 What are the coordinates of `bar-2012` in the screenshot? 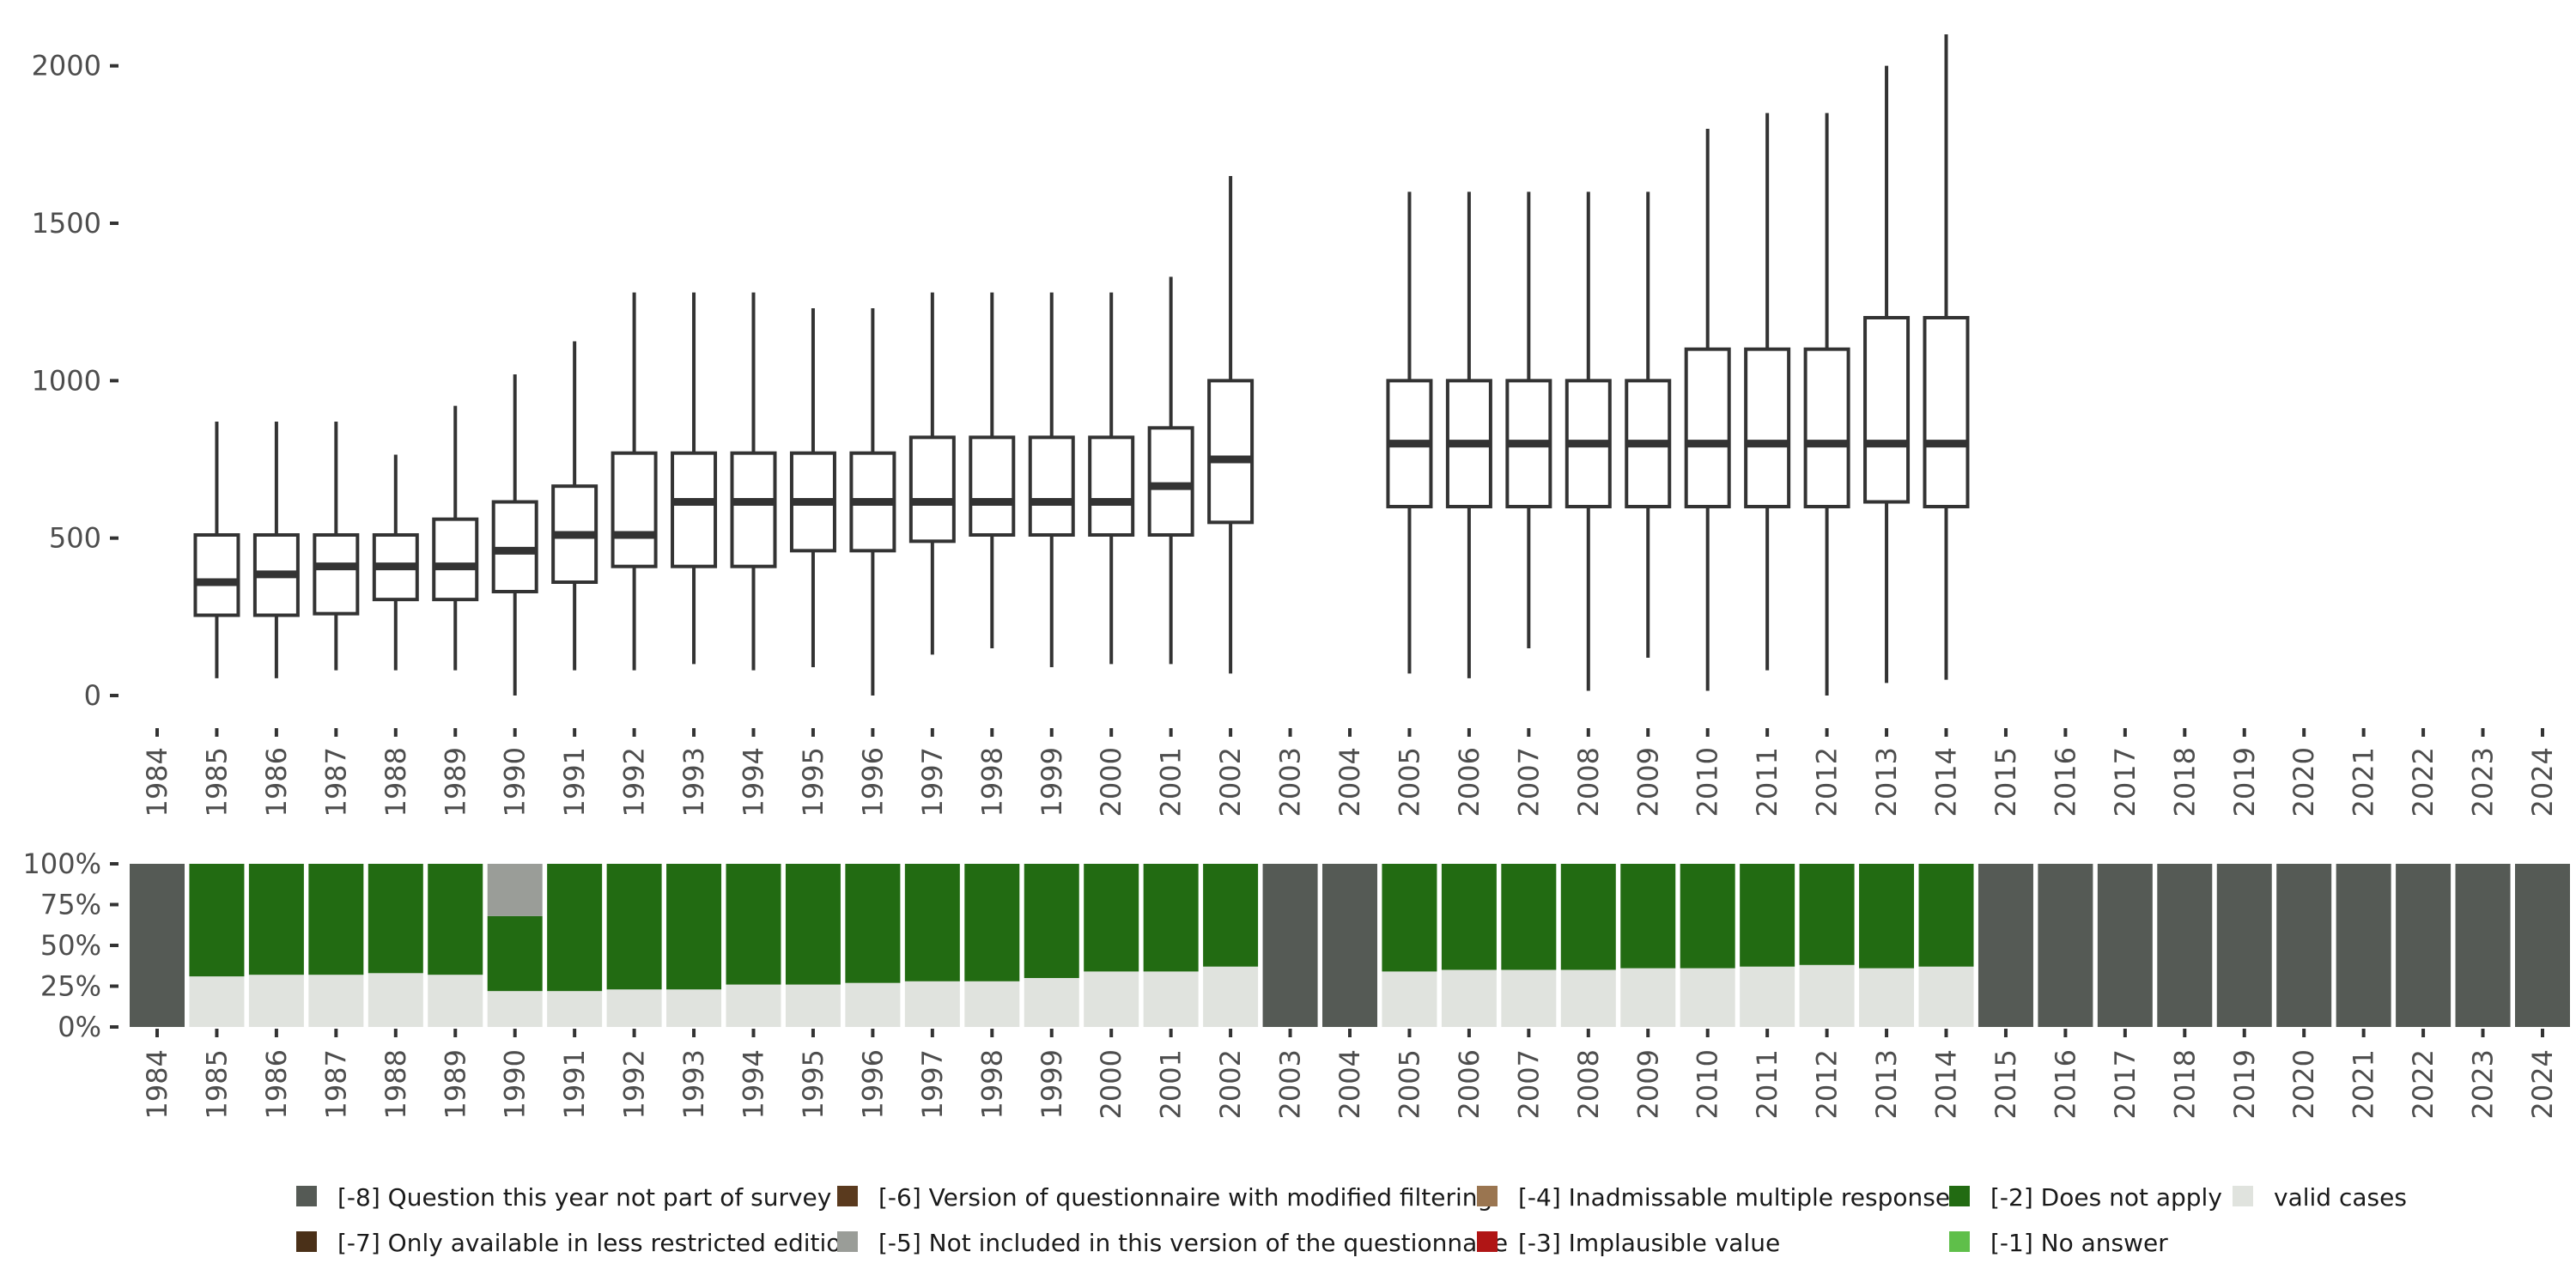 It's located at (1827, 946).